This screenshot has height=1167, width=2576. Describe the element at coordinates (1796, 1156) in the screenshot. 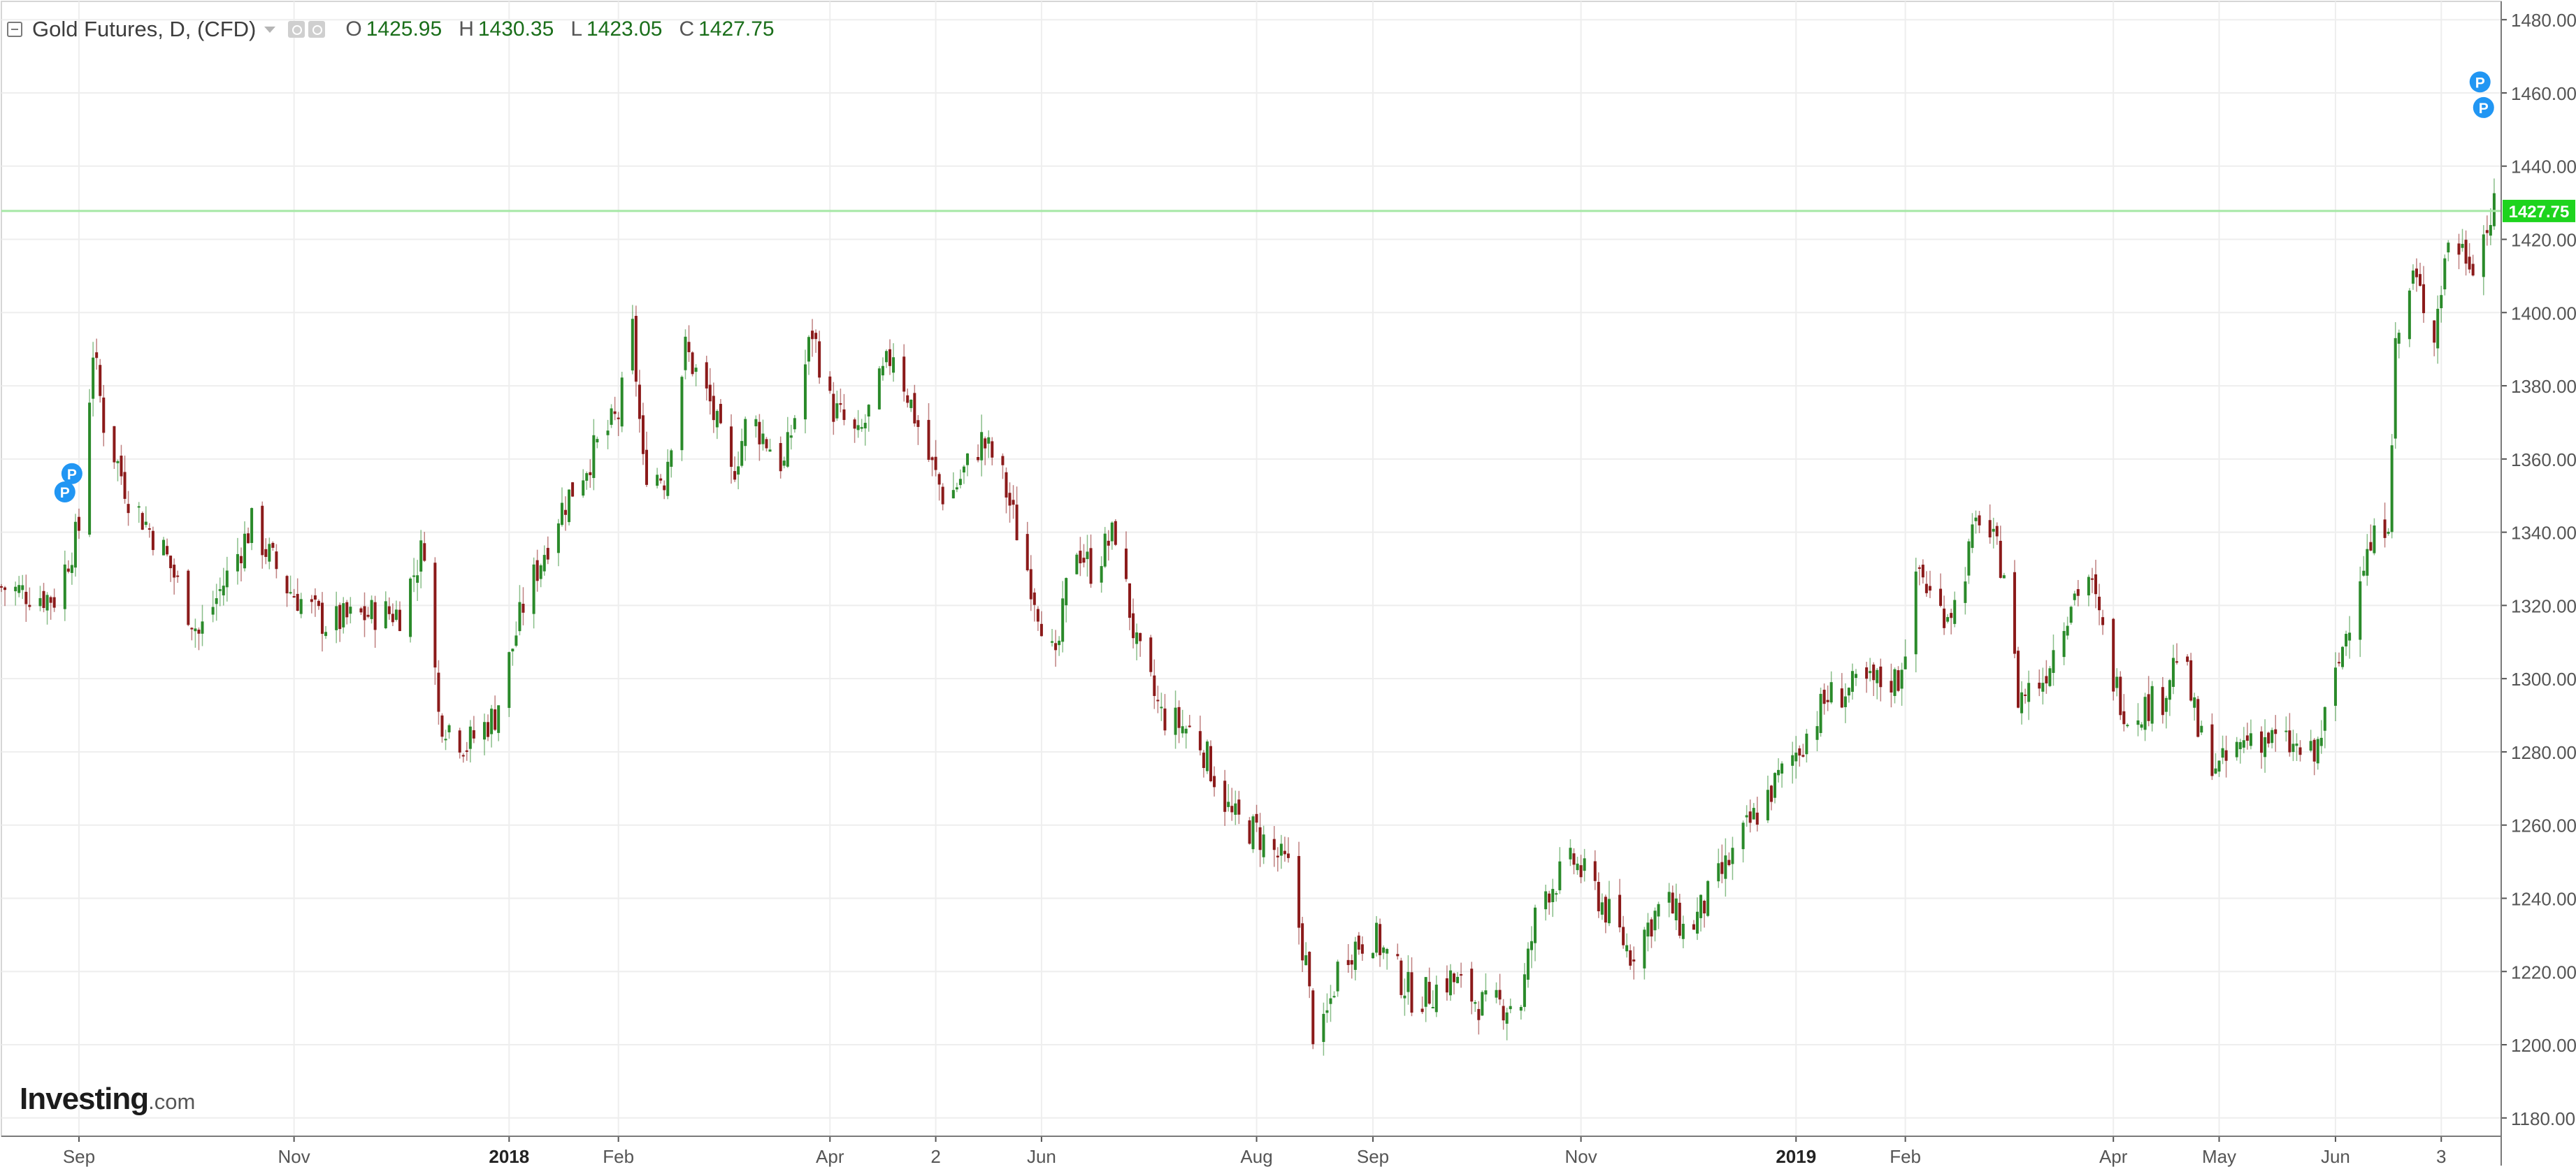

I see `x-tick-label: 2019` at that location.